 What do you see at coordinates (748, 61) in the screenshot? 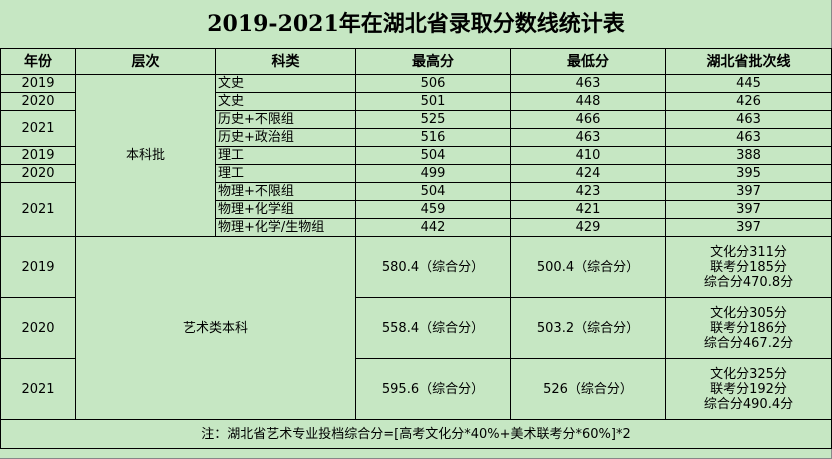
I see `header-line: 湖北省批次线` at bounding box center [748, 61].